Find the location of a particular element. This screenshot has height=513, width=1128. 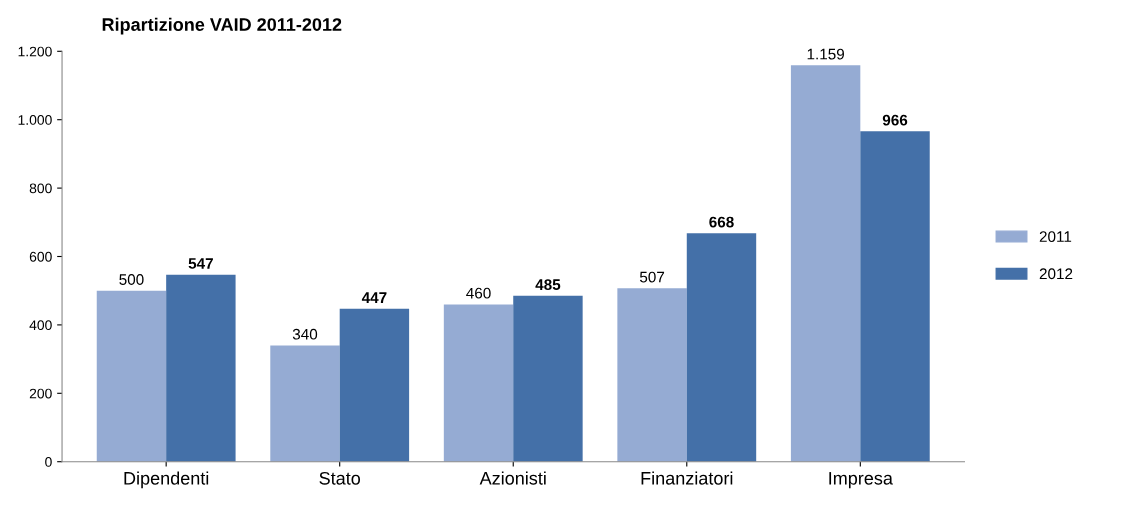

data-label: 547 is located at coordinates (200, 263).